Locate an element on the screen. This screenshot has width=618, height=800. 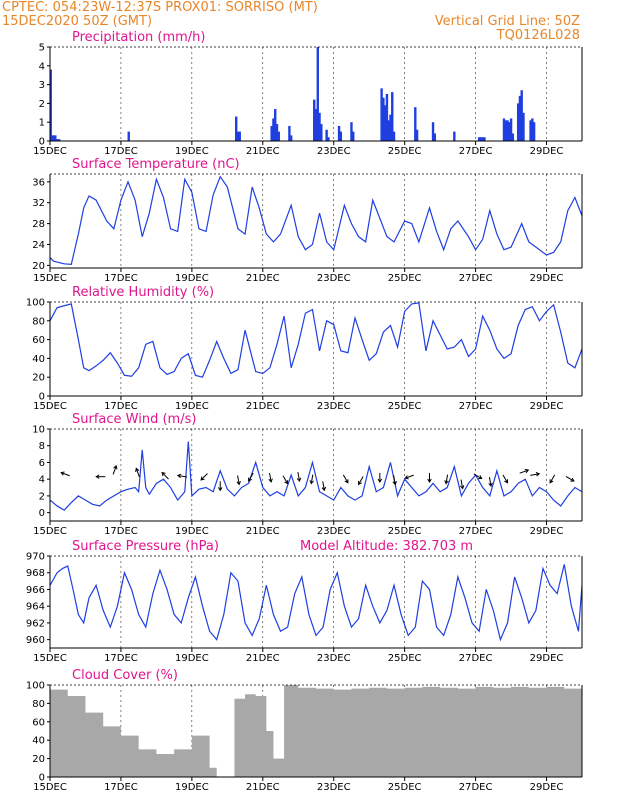
x-tick-label: 21DEC is located at coordinates (263, 531).